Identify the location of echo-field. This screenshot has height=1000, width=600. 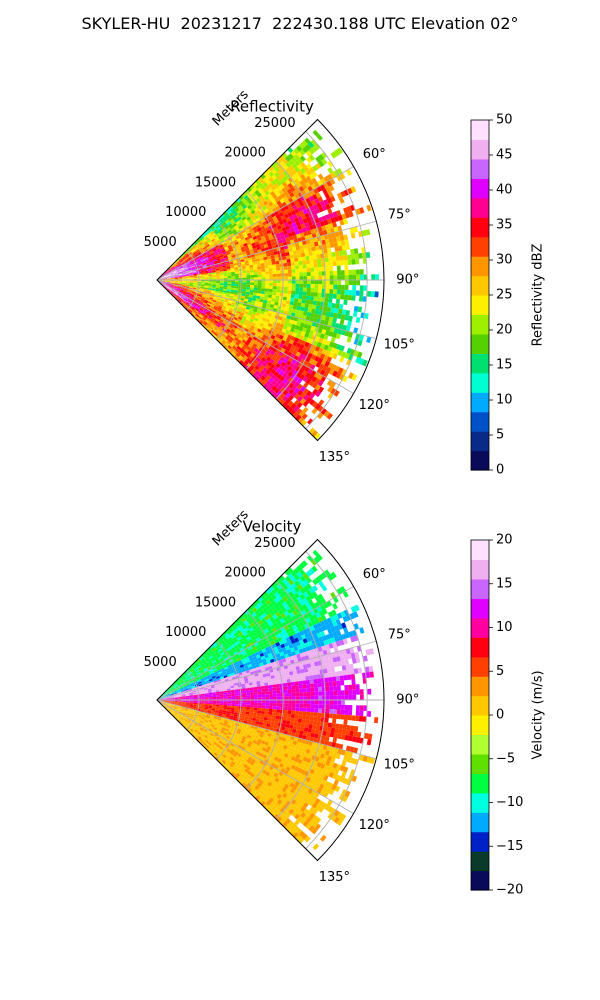
(268, 700).